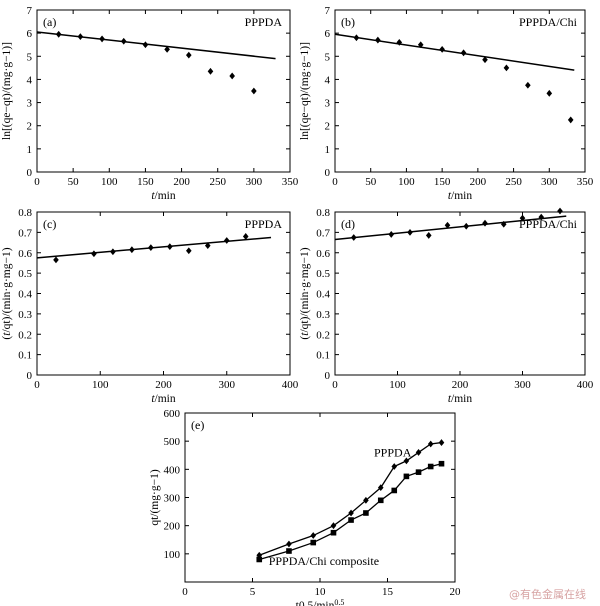 This screenshot has height=606, width=600. I want to click on y-tick-label: 300, so click(172, 499).